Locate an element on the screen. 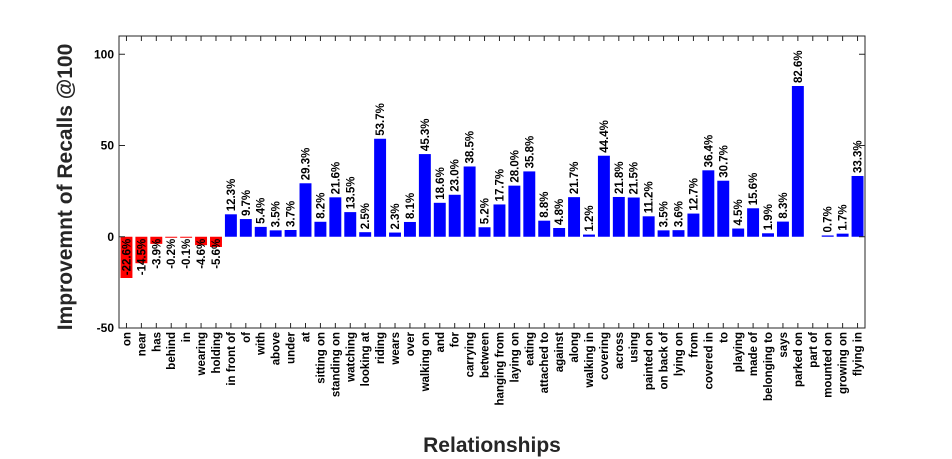 This screenshot has height=459, width=952. category-label: near is located at coordinates (142, 343).